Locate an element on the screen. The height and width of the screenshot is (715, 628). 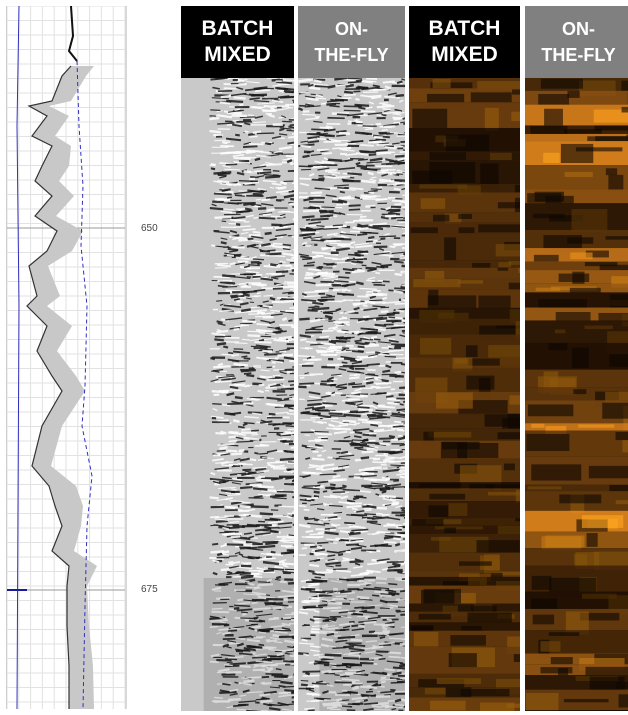
depth-label-675: 675 is located at coordinates (149, 589).